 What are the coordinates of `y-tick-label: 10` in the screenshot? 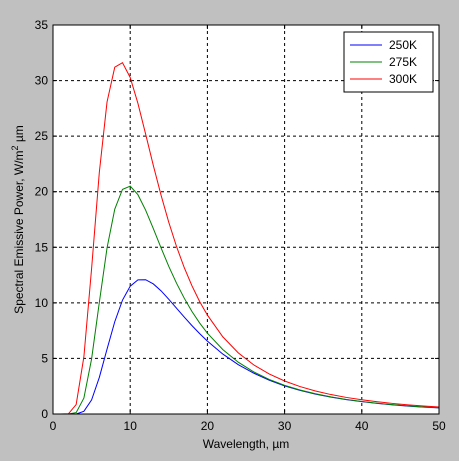 It's located at (42, 303).